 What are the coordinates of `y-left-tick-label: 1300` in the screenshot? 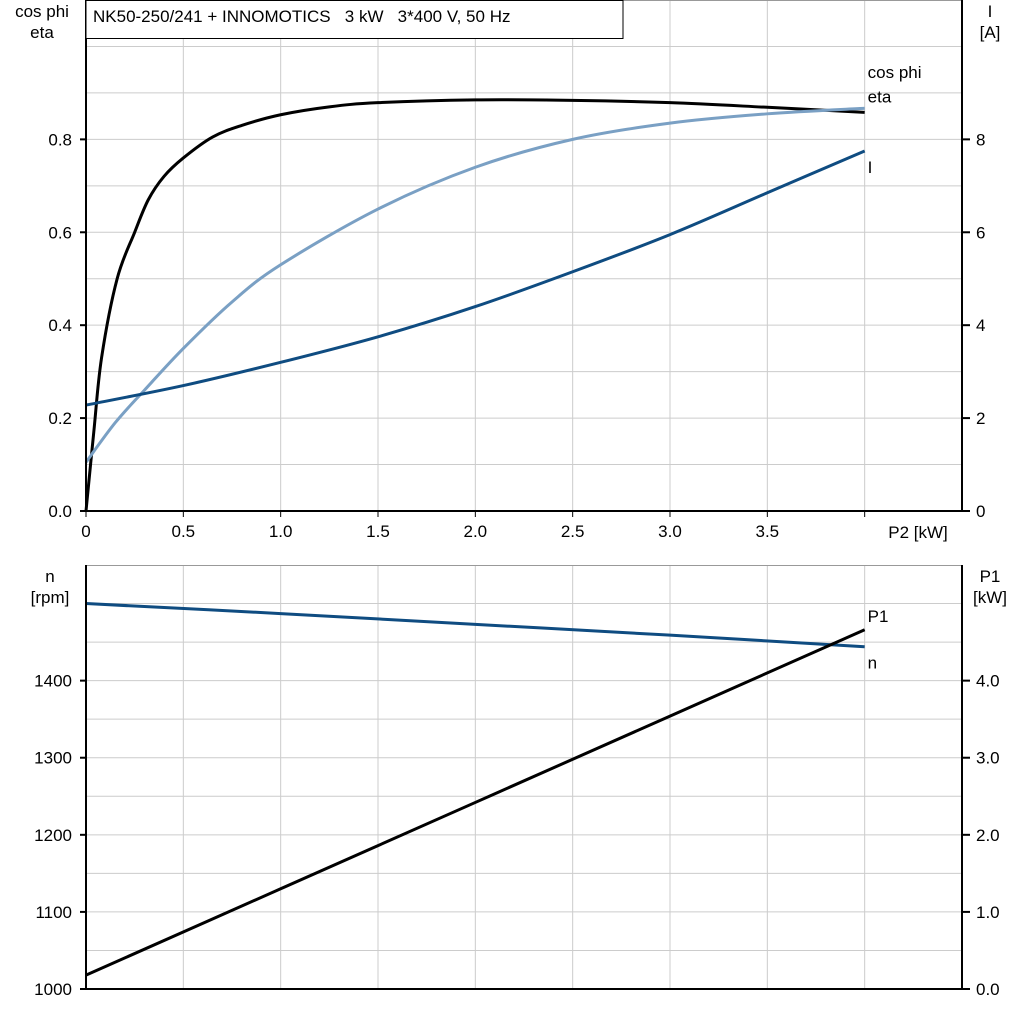 It's located at (53, 758).